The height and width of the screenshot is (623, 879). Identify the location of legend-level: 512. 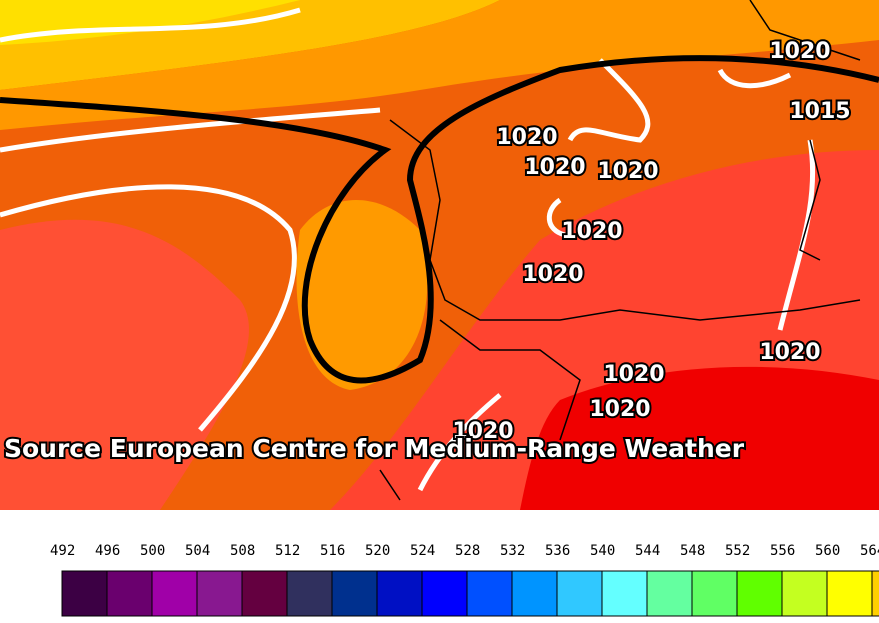
(287, 551).